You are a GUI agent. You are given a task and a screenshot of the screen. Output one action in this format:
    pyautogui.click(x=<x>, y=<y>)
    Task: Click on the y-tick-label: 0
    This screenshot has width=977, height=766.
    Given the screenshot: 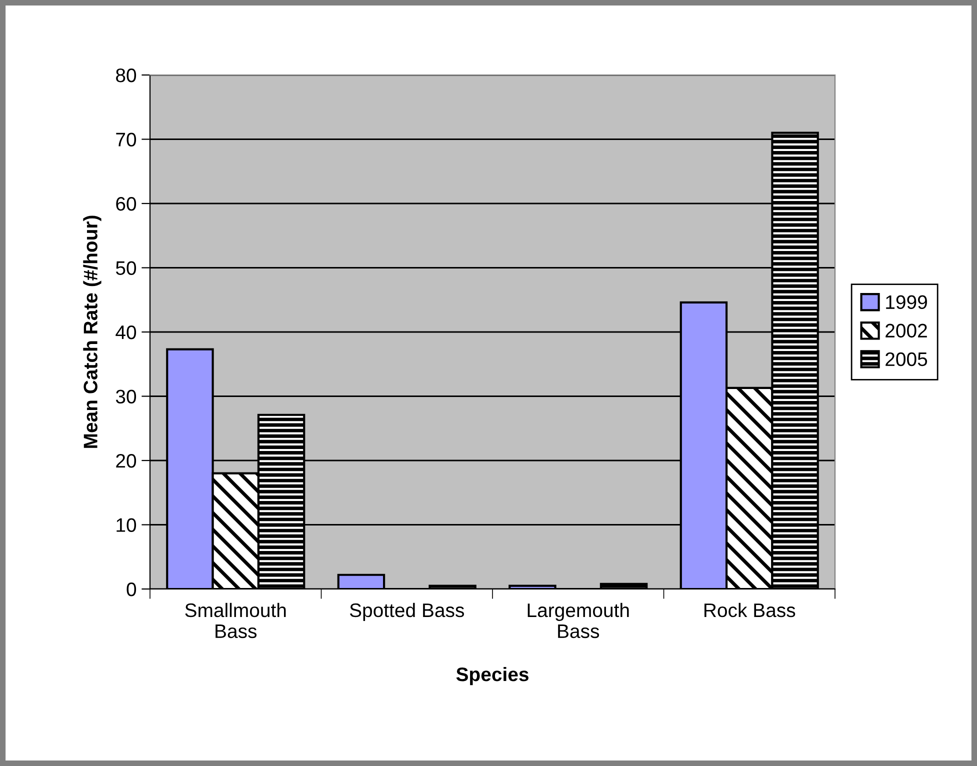 What is the action you would take?
    pyautogui.click(x=131, y=589)
    